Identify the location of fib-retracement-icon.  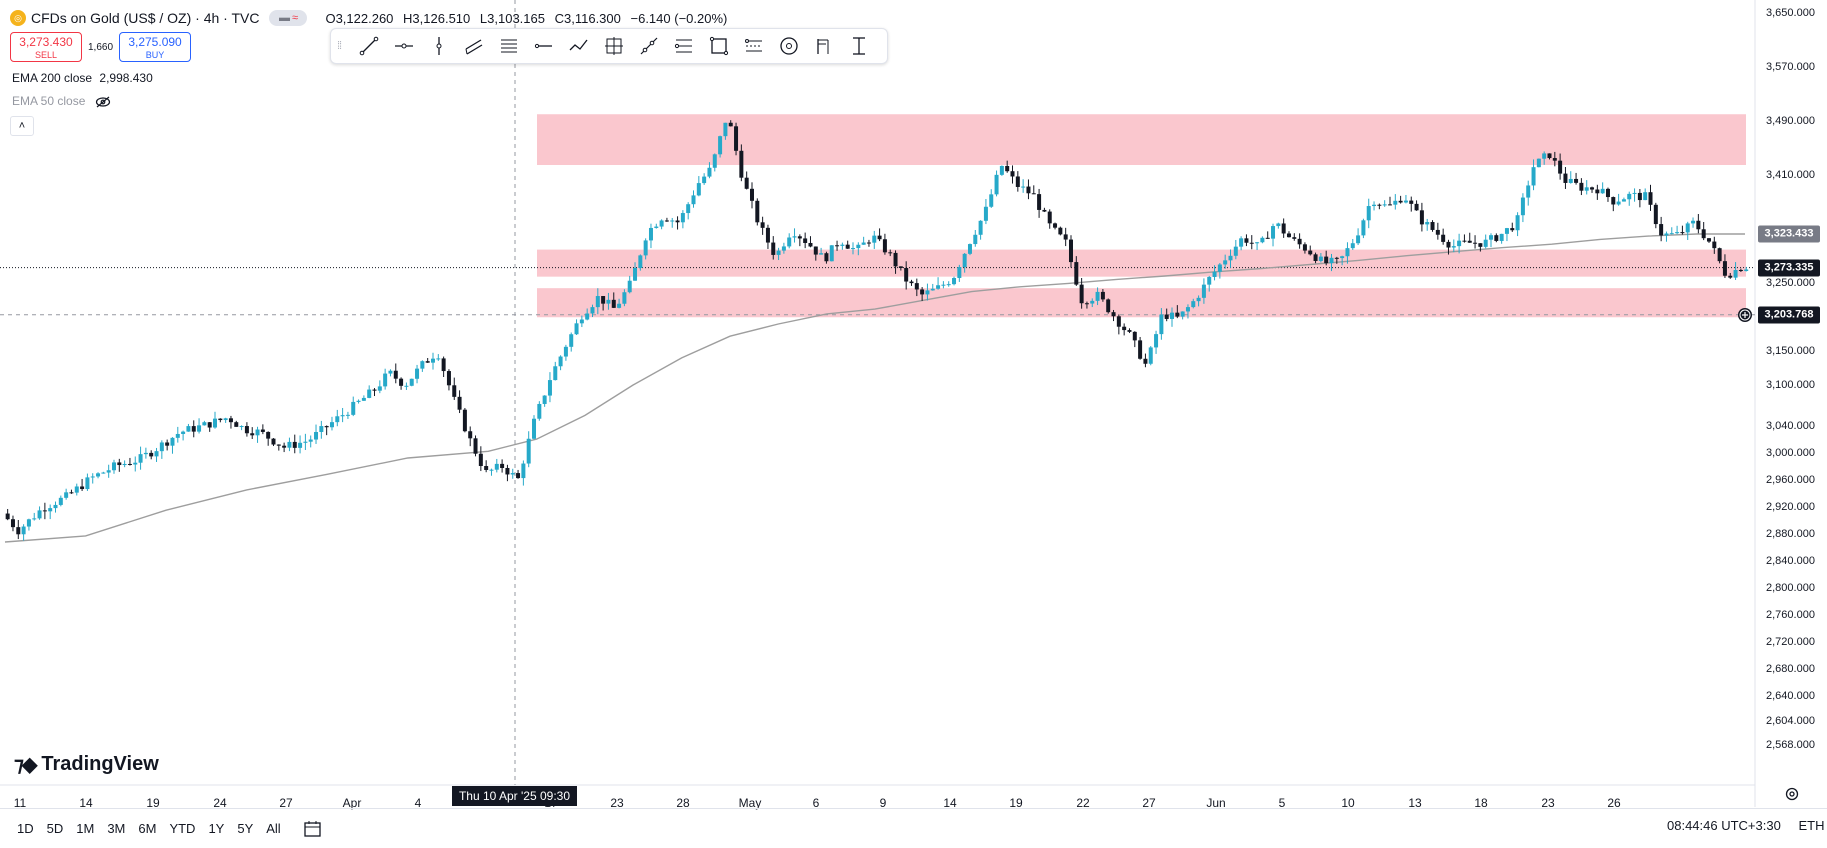
(508, 46).